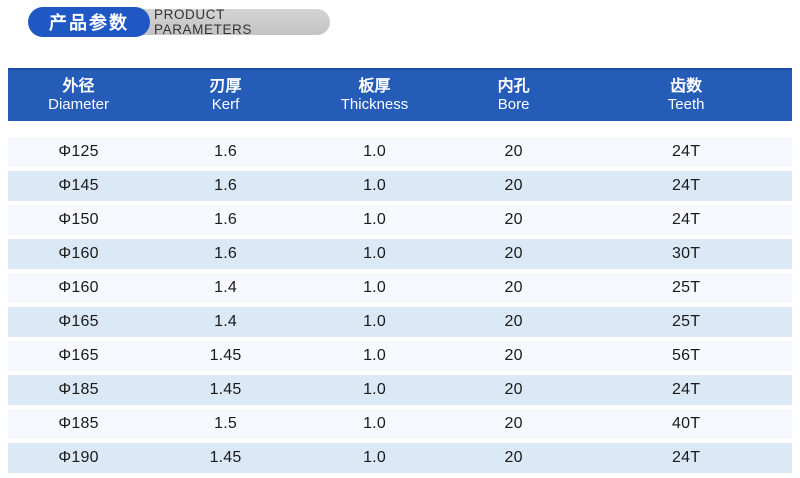 The width and height of the screenshot is (800, 478). Describe the element at coordinates (225, 105) in the screenshot. I see `column-header-en: Kerf` at that location.